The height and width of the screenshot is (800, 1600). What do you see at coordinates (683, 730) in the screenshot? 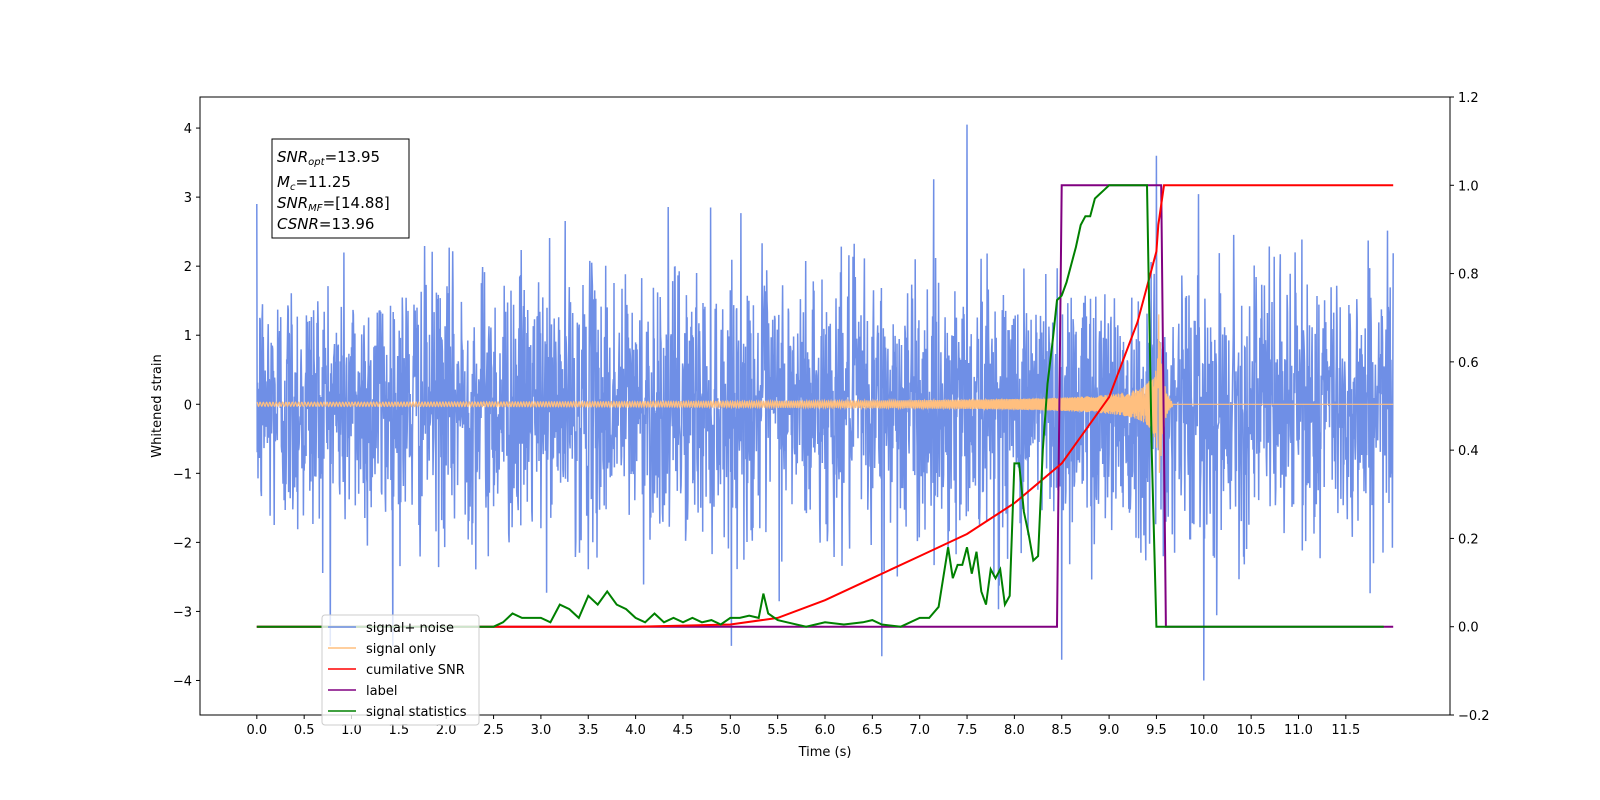
I see `x-tick-label: 4.5` at bounding box center [683, 730].